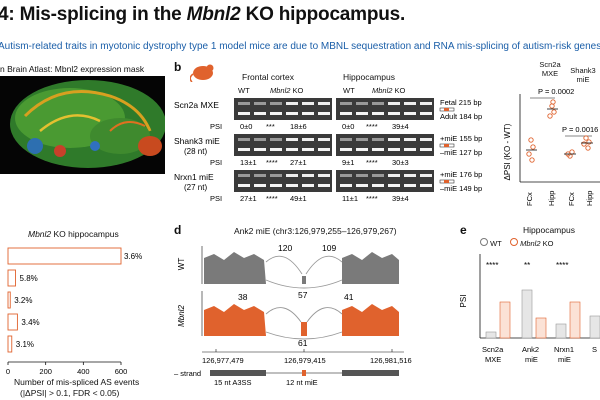  What do you see at coordinates (223, 360) in the screenshot?
I see `coord-1: 126,977,479` at bounding box center [223, 360].